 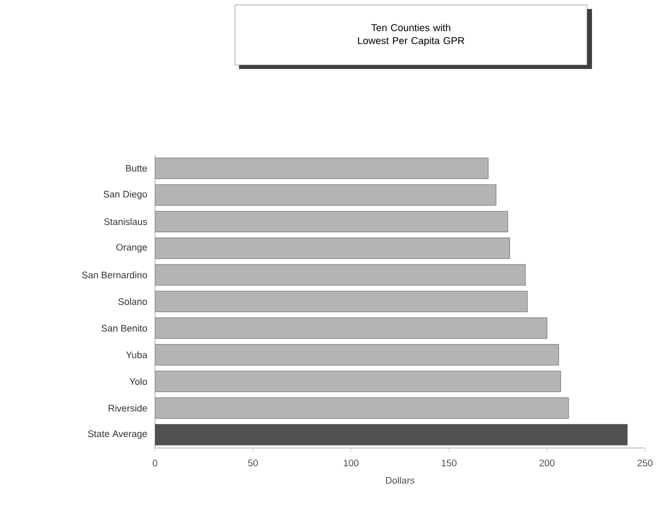 I want to click on x-axis-title: Dollars, so click(x=400, y=480).